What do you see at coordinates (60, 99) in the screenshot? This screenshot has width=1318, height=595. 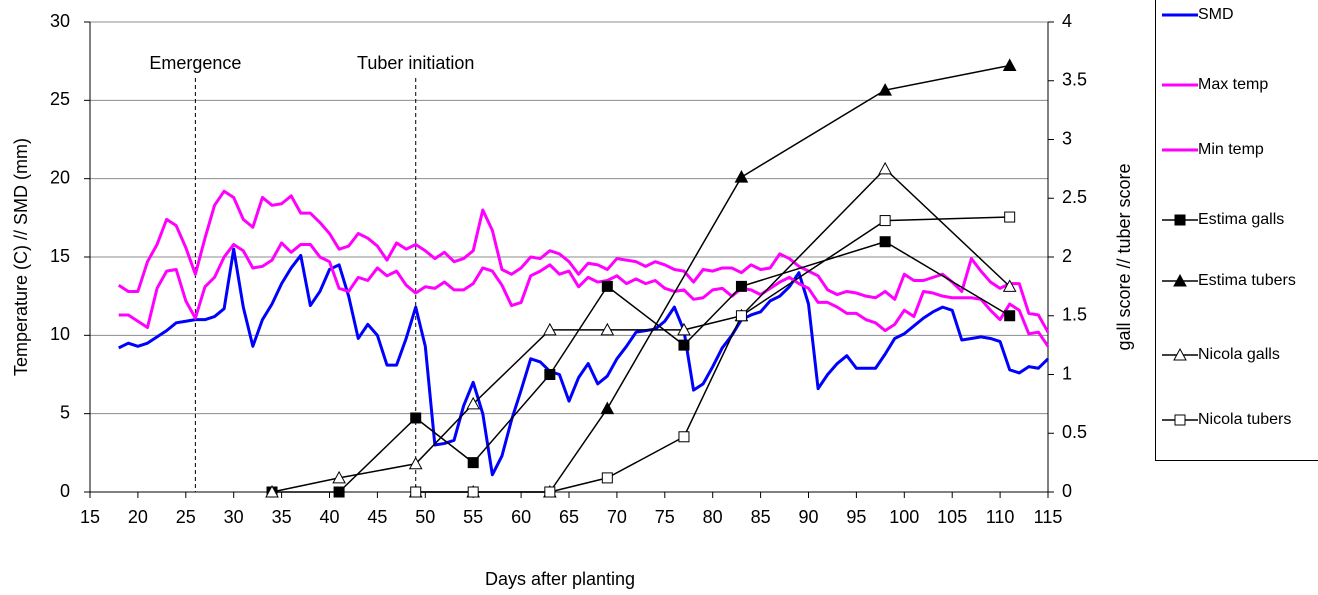 I see `y-tick-label: 25` at bounding box center [60, 99].